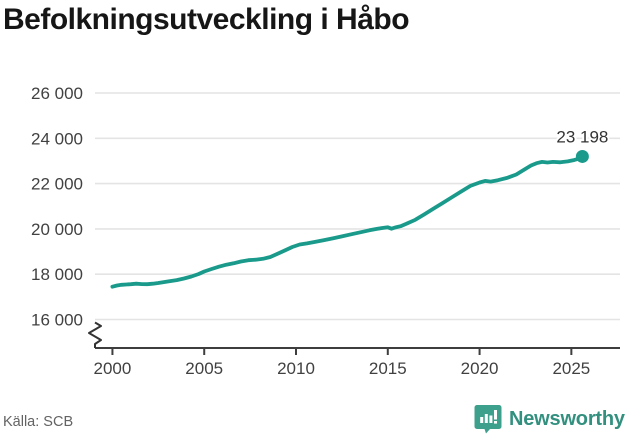 This screenshot has width=631, height=439. What do you see at coordinates (571, 368) in the screenshot?
I see `x-tick-label: 2025` at bounding box center [571, 368].